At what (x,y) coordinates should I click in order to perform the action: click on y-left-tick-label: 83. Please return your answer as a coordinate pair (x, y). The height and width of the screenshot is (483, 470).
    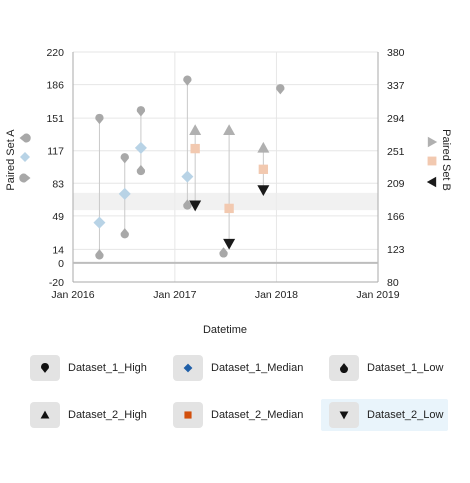
    Looking at the image, I should click on (58, 184).